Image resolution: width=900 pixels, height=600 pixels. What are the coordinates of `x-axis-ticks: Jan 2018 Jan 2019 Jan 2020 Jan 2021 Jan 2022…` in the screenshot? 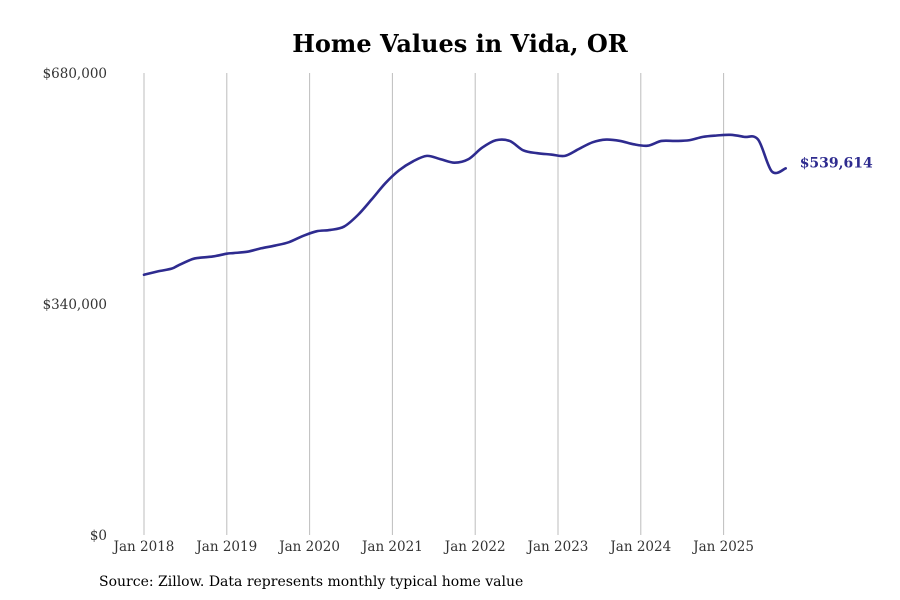 It's located at (433, 547).